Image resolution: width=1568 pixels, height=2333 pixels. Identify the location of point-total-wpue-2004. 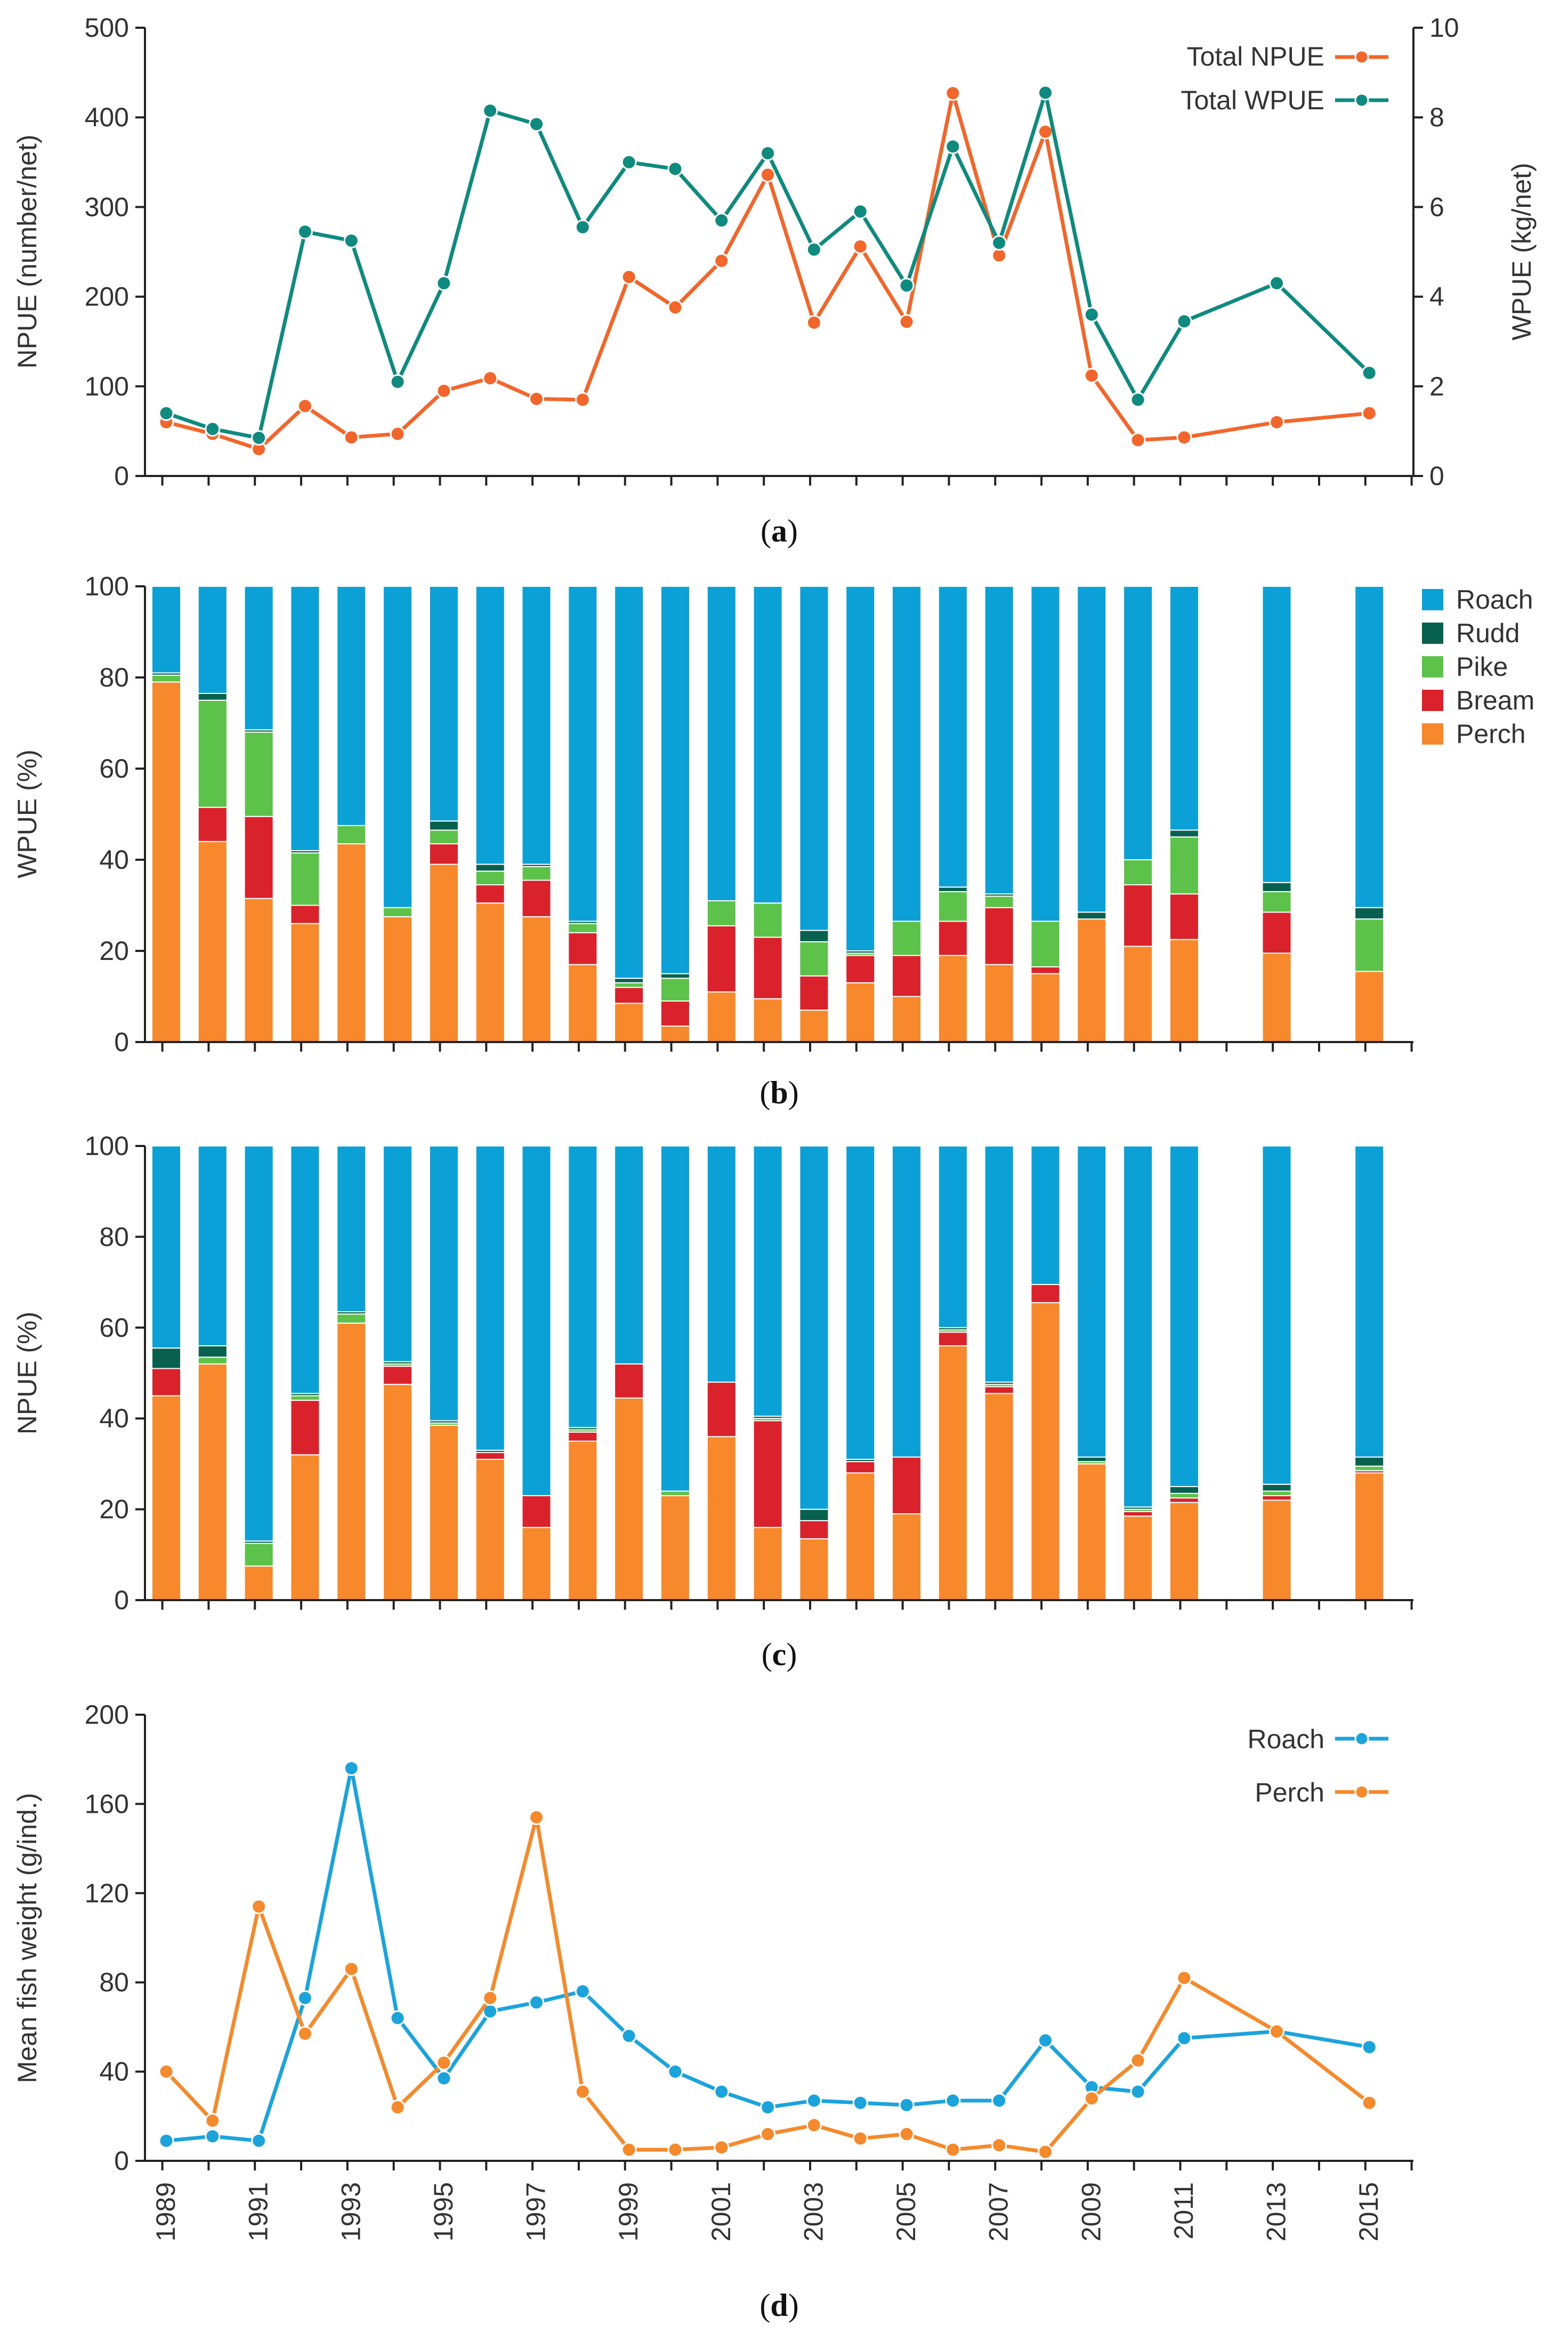
(860, 212).